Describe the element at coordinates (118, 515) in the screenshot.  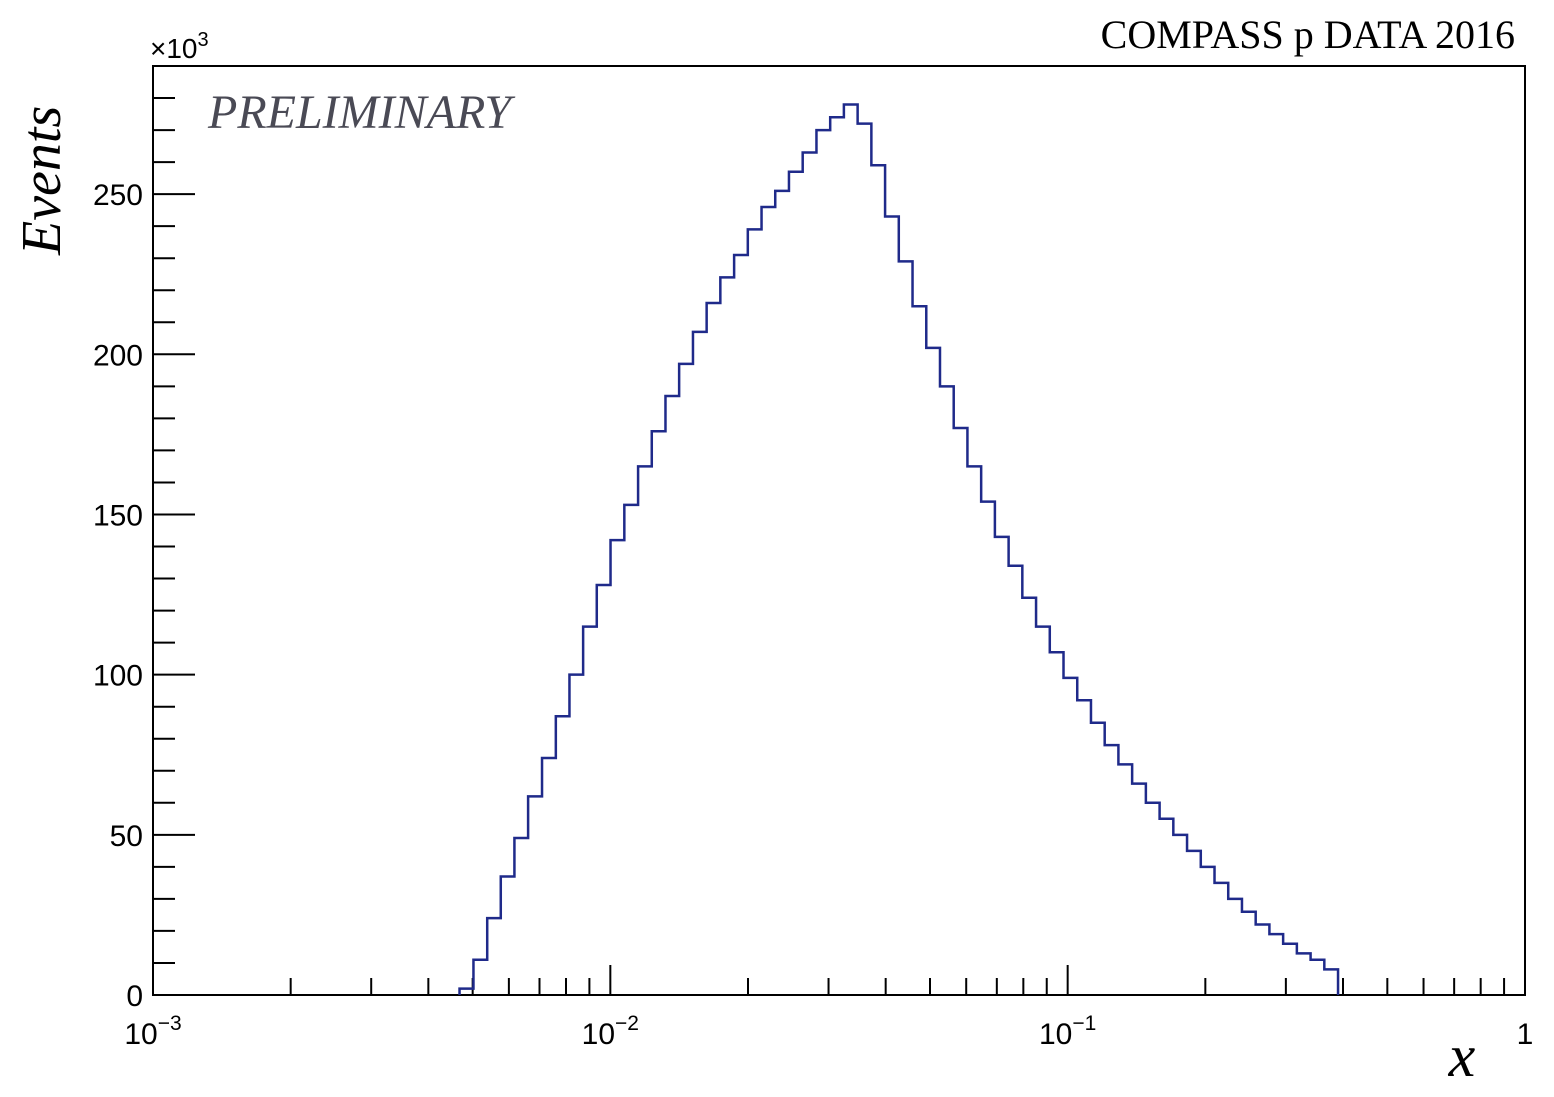
I see `y-tick-label: 150` at that location.